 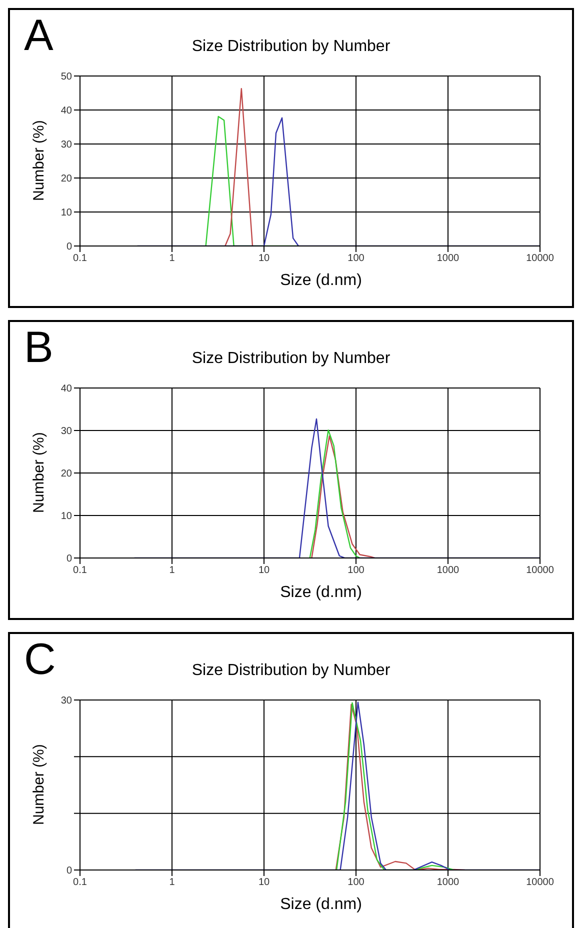 I want to click on y-tick-label: 50, so click(x=66, y=77).